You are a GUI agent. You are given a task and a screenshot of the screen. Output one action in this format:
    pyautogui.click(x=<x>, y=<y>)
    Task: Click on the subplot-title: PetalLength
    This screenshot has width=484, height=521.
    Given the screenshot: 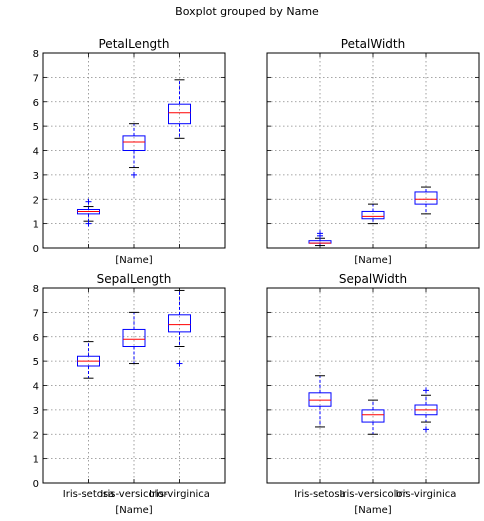 What is the action you would take?
    pyautogui.click(x=134, y=44)
    